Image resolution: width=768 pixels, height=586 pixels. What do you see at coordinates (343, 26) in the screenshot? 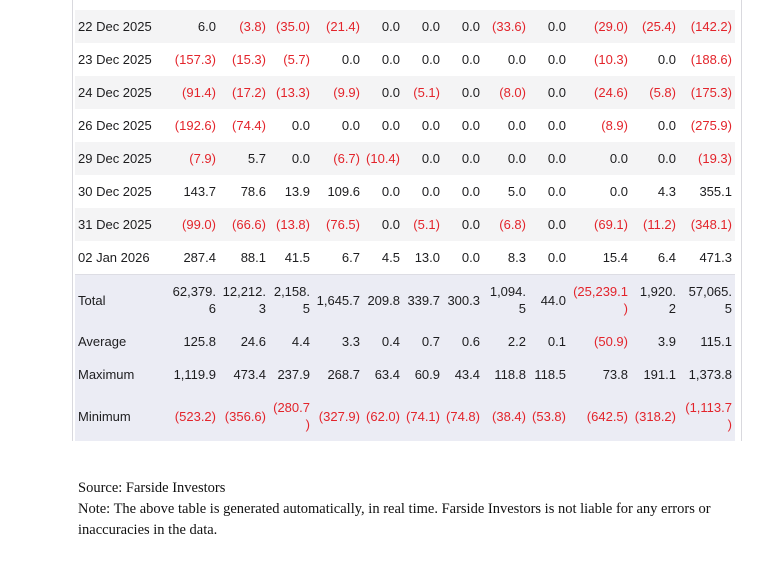
I see `value-cell: (21.4)` at bounding box center [343, 26].